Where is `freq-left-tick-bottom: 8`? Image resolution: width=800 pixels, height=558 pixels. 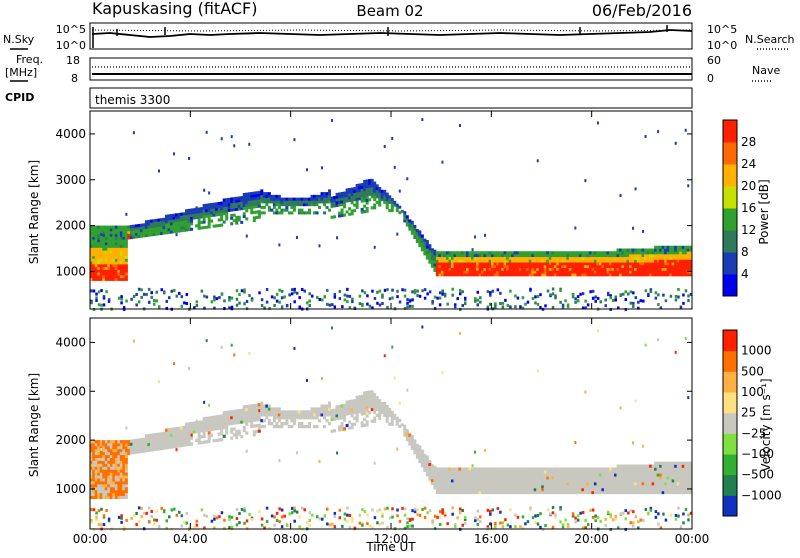
freq-left-tick-bottom: 8 is located at coordinates (74, 78).